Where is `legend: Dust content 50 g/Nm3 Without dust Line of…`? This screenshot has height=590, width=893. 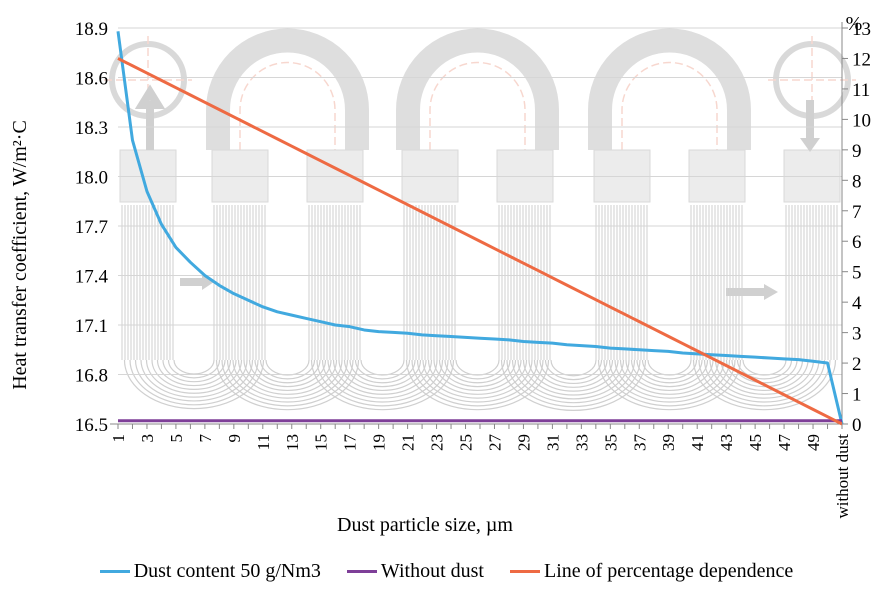 legend: Dust content 50 g/Nm3 Without dust Line of… is located at coordinates (446, 571).